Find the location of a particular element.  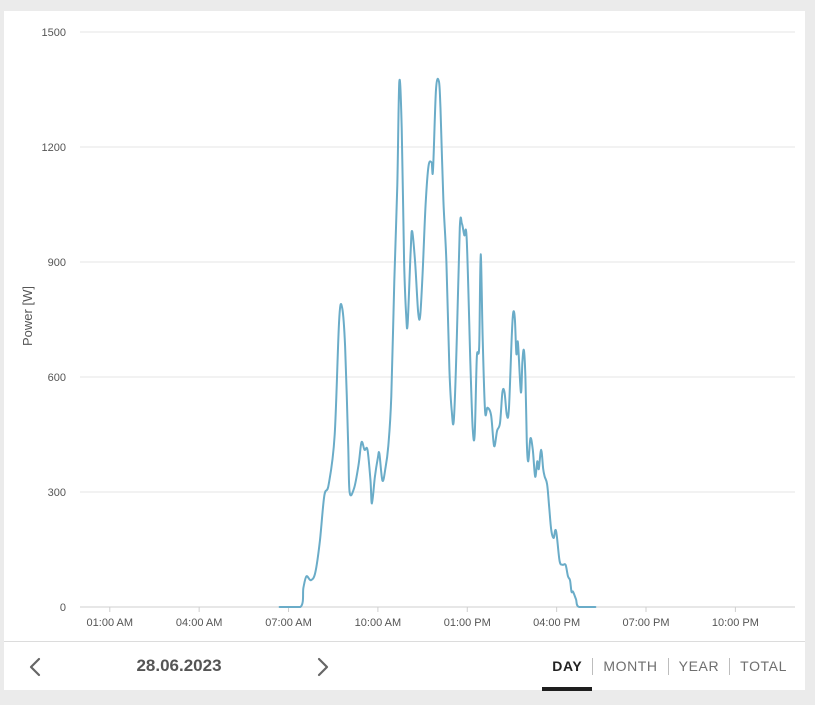

tab-total: TOTAL is located at coordinates (763, 666).